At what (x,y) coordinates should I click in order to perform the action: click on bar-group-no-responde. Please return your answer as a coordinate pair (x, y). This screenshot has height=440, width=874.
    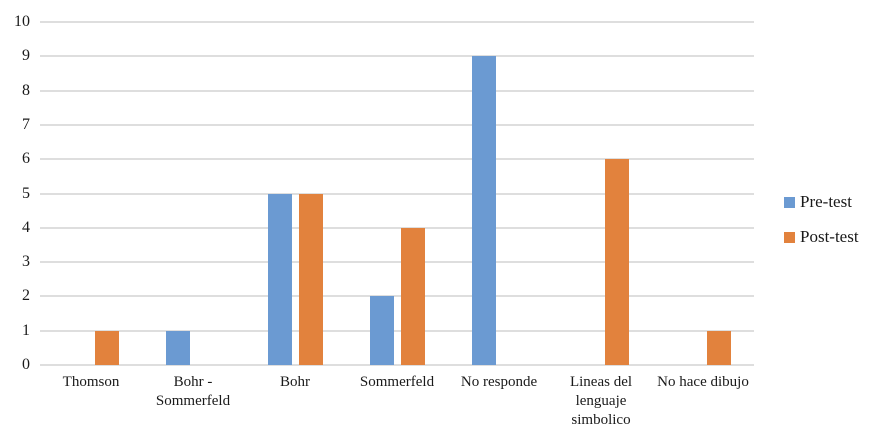
    Looking at the image, I should click on (499, 193).